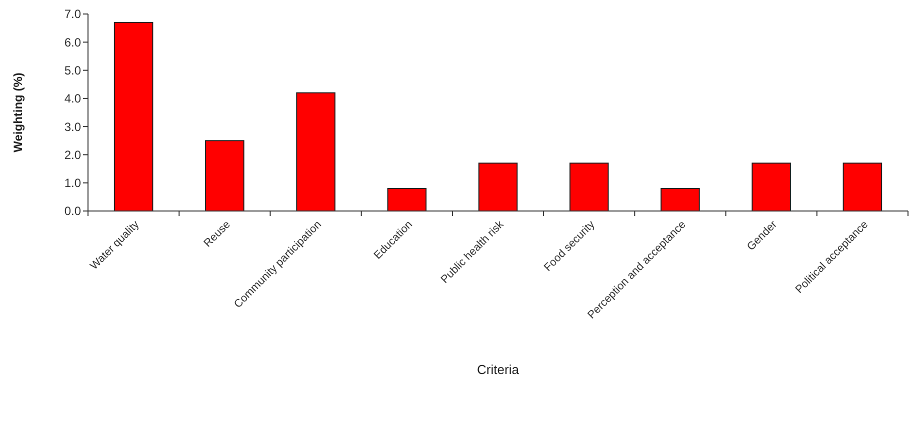 This screenshot has width=914, height=424. Describe the element at coordinates (18, 112) in the screenshot. I see `y-axis-title: Weighting (%)` at that location.